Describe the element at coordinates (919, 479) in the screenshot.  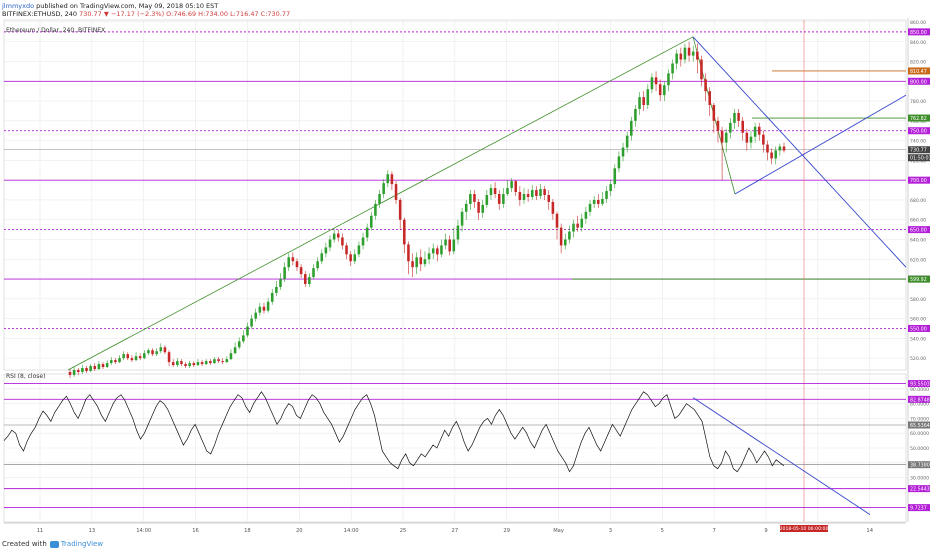
I see `rsi-tick-label: 30.0000` at that location.